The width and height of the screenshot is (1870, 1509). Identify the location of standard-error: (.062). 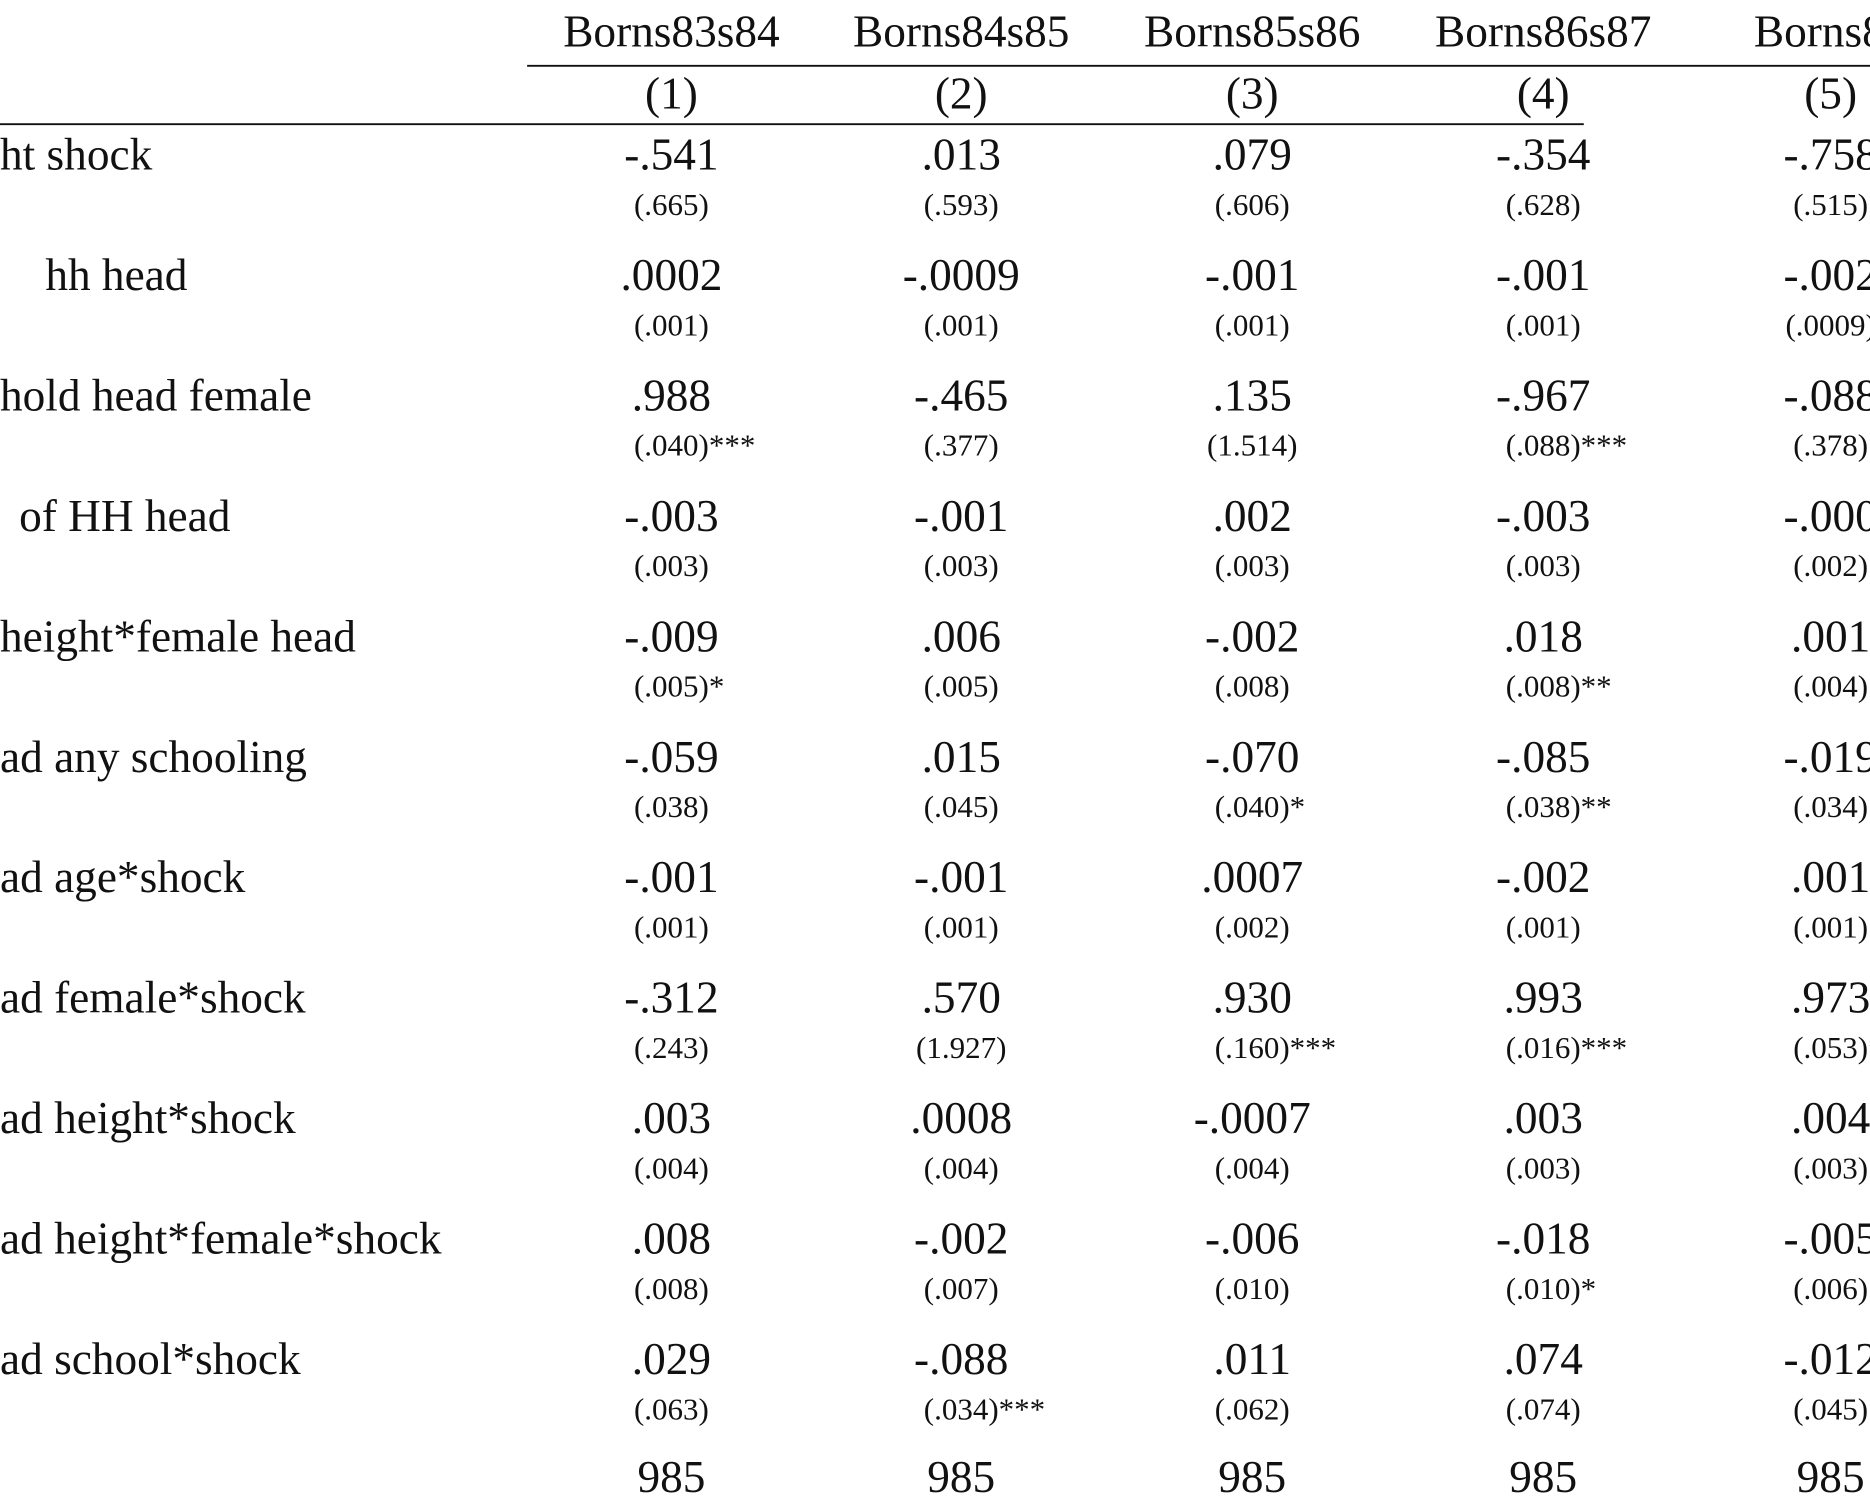
(1252, 1408).